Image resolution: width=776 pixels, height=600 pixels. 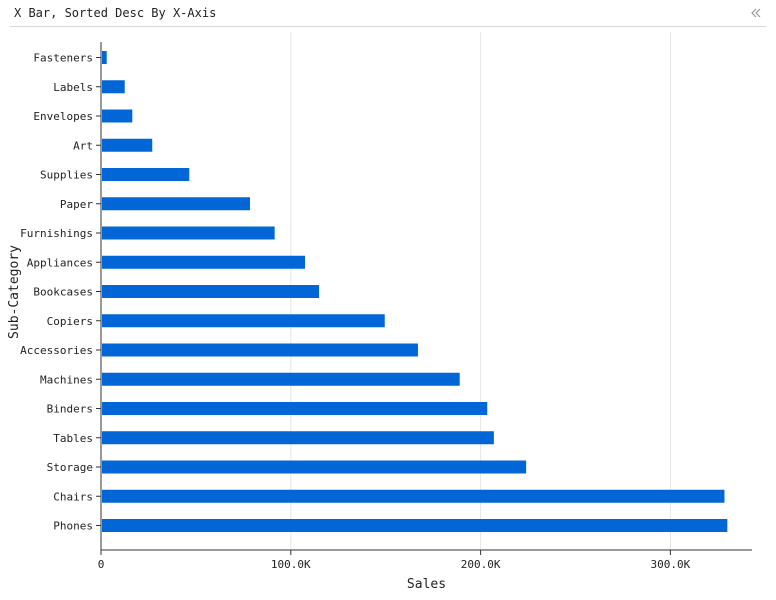 What do you see at coordinates (415, 525) in the screenshot?
I see `bar-phones` at bounding box center [415, 525].